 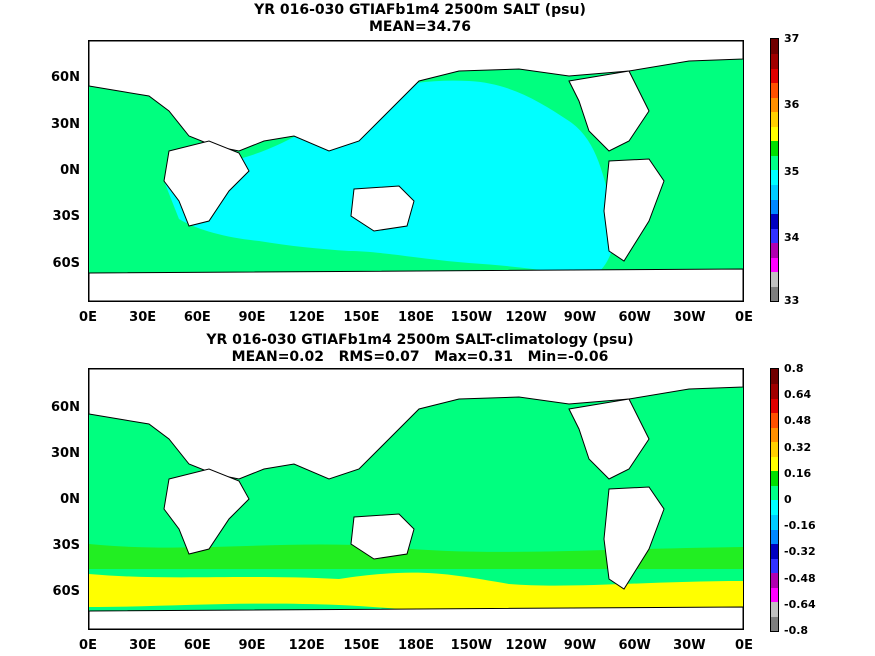 I want to click on panel2-lon-label: 90E, so click(x=252, y=645).